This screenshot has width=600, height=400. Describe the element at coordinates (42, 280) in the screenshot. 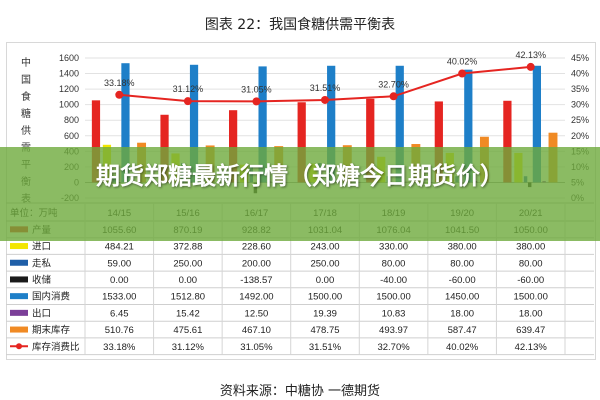

I see `row-name: 收储` at that location.